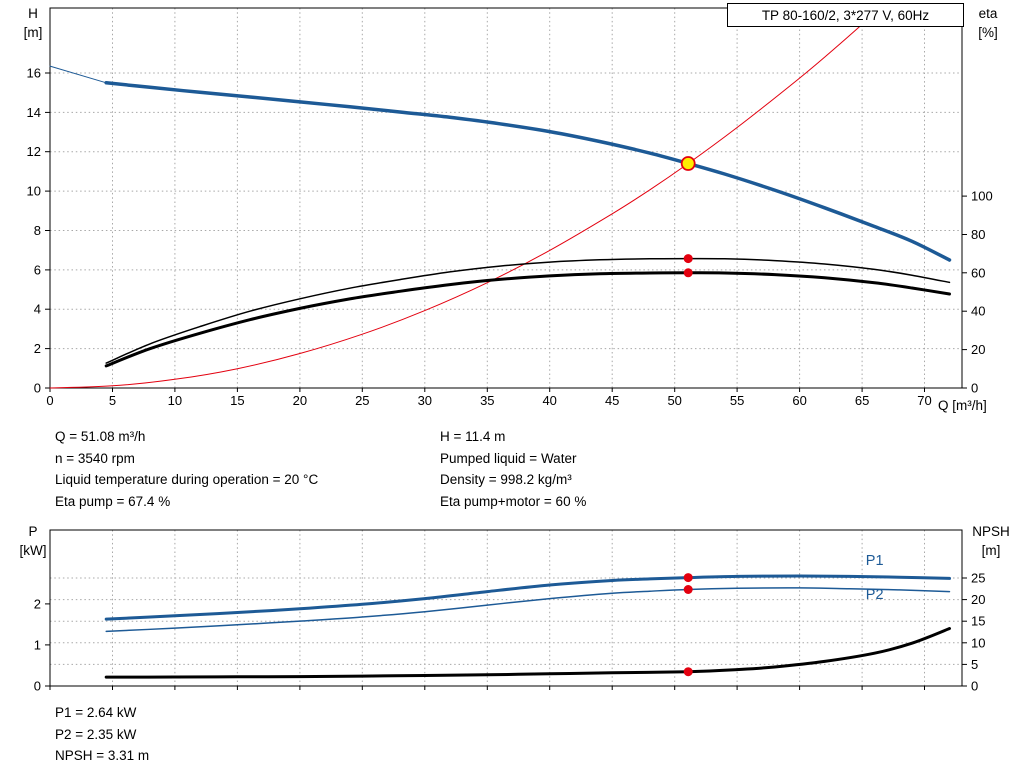 Image resolution: width=1024 pixels, height=781 pixels. What do you see at coordinates (988, 23) in the screenshot?
I see `eta-axis-title: eta [%]` at bounding box center [988, 23].